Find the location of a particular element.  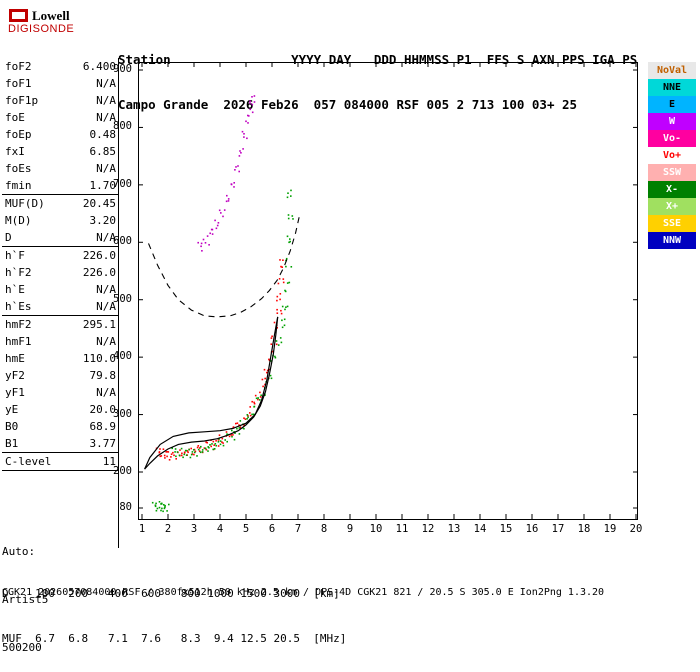

series-x-trace-x-green- is located at coordinates (232, 324).